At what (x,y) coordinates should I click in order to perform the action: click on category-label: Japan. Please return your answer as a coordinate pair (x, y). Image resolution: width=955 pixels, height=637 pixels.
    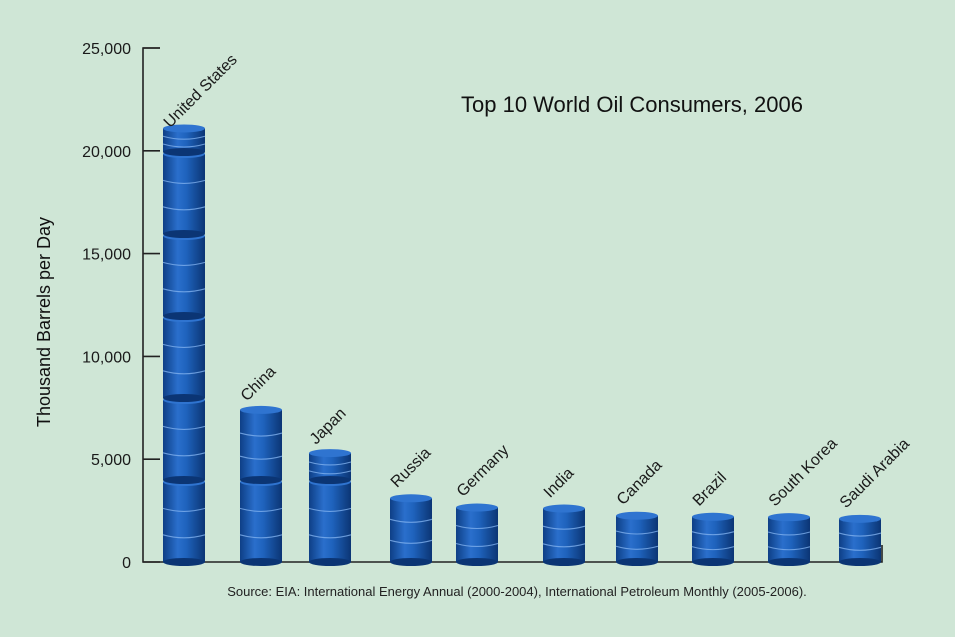
    Looking at the image, I should click on (328, 426).